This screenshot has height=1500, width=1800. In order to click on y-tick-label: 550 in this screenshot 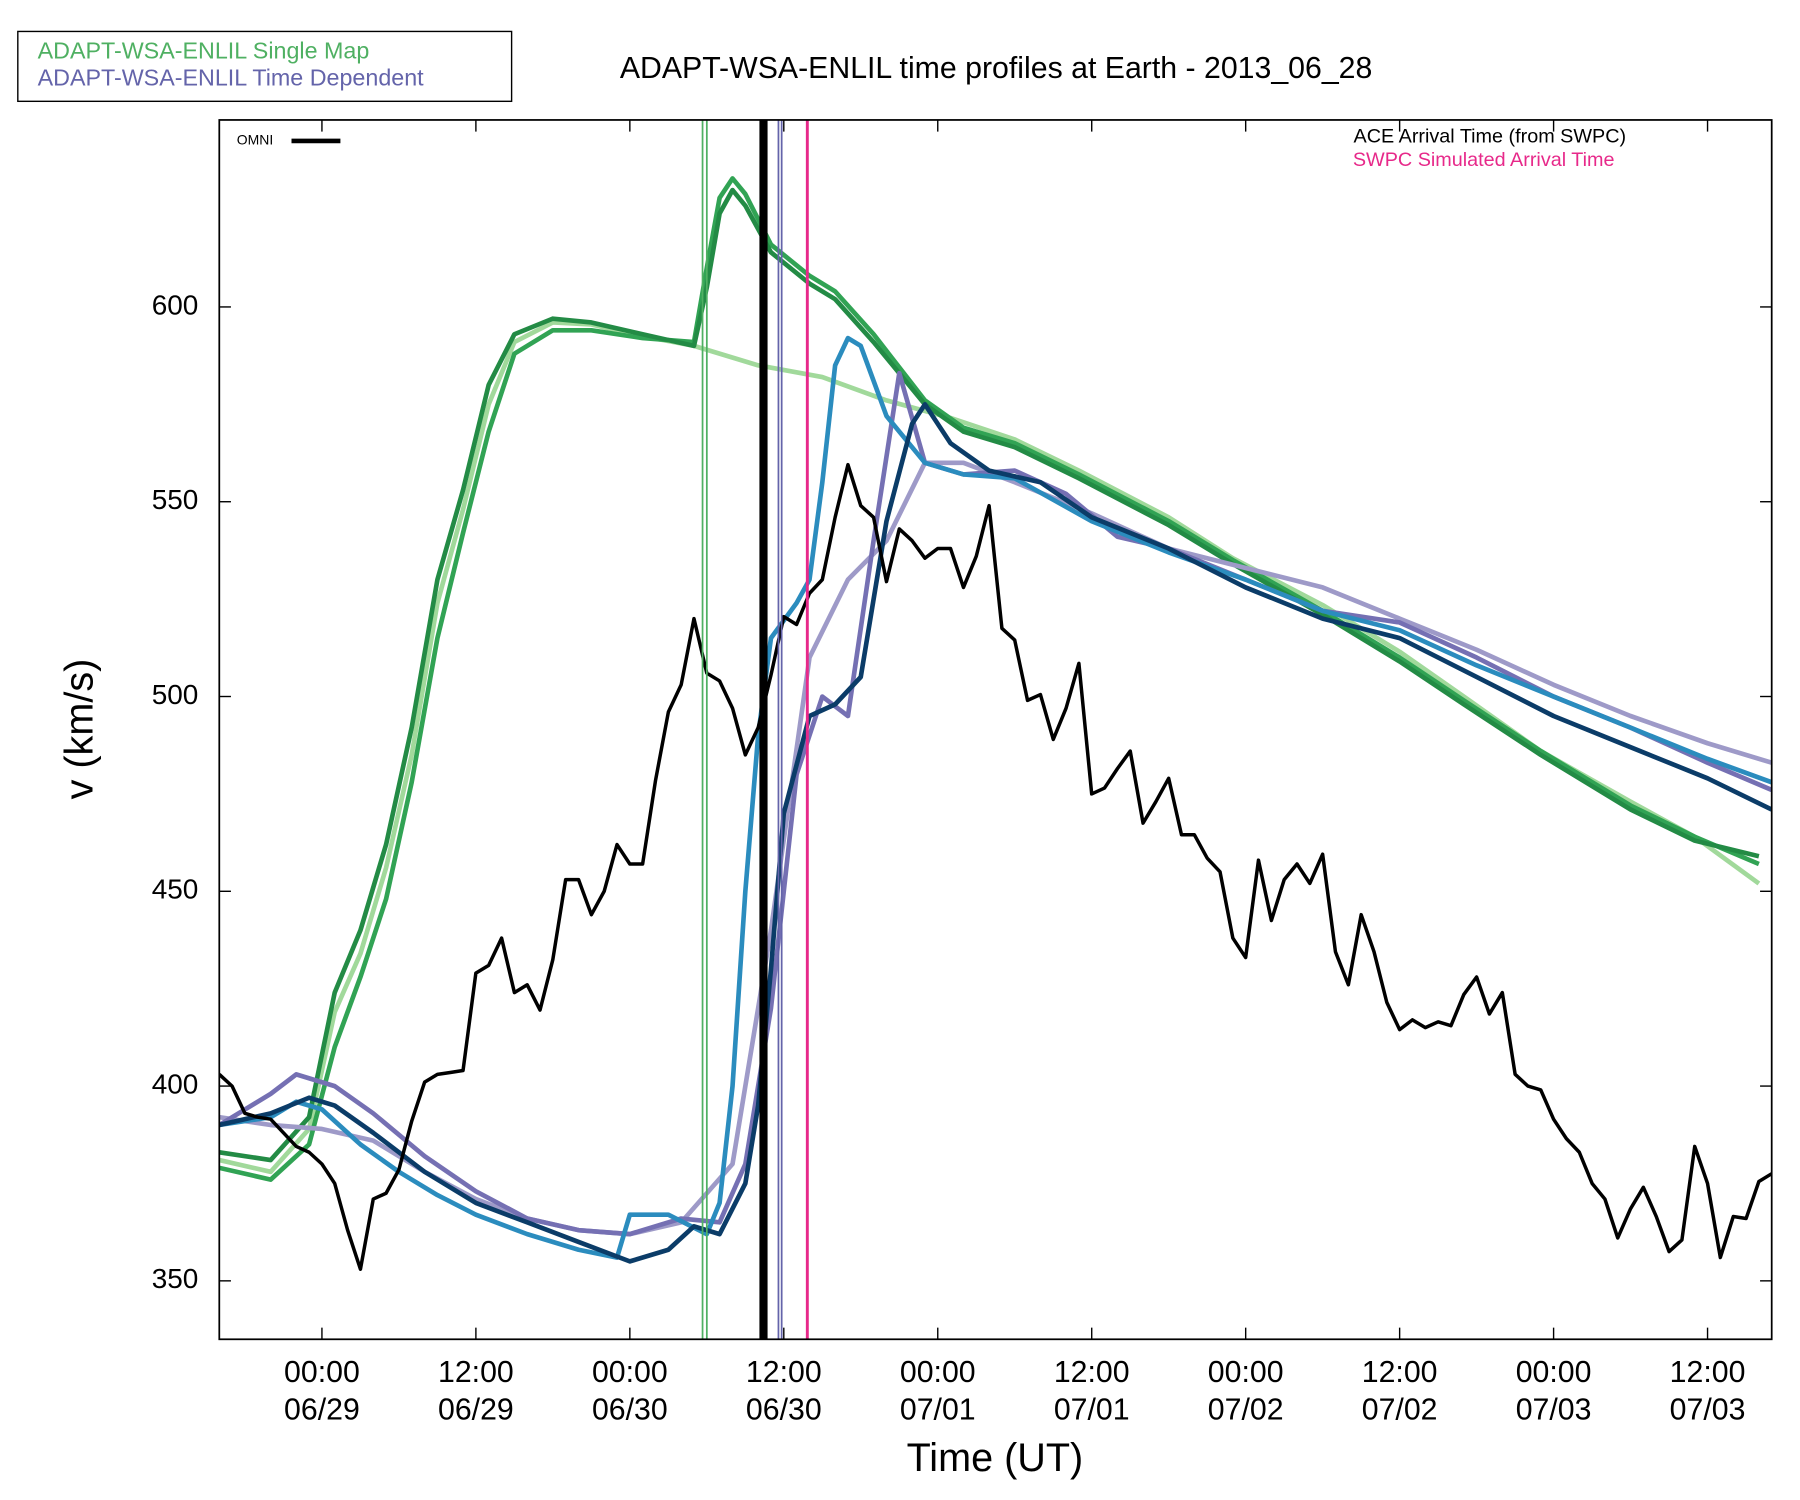, I will do `click(175, 499)`.